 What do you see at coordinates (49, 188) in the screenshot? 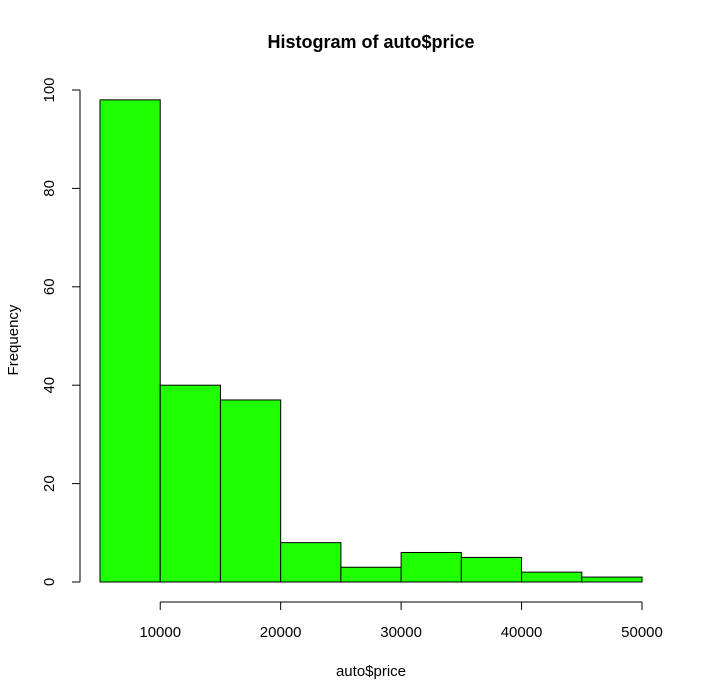
I see `y-tick-label: 80` at bounding box center [49, 188].